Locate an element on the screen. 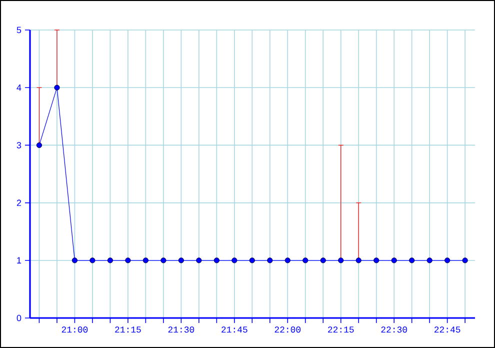 This screenshot has width=495, height=348. x-tick-label: 21:30 is located at coordinates (181, 329).